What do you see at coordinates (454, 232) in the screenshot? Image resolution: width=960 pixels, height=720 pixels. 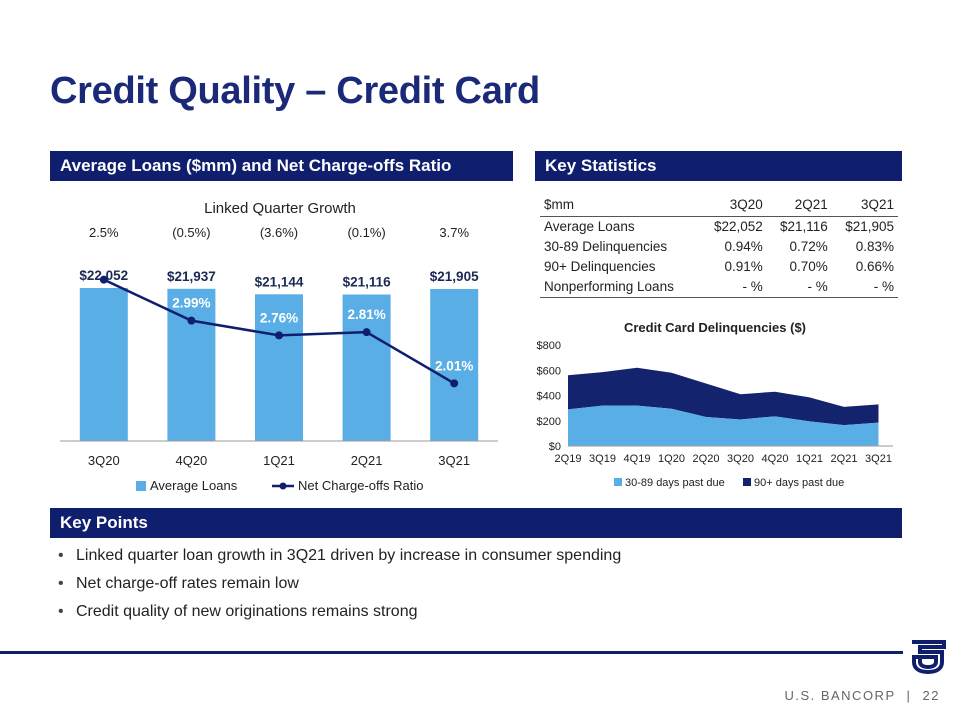 I see `growth-label: 3.7%` at bounding box center [454, 232].